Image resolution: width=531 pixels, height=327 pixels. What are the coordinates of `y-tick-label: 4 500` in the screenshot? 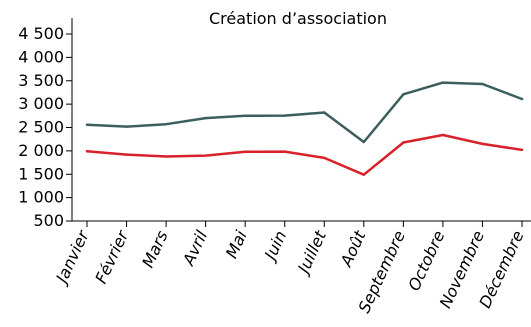 It's located at (41, 33).